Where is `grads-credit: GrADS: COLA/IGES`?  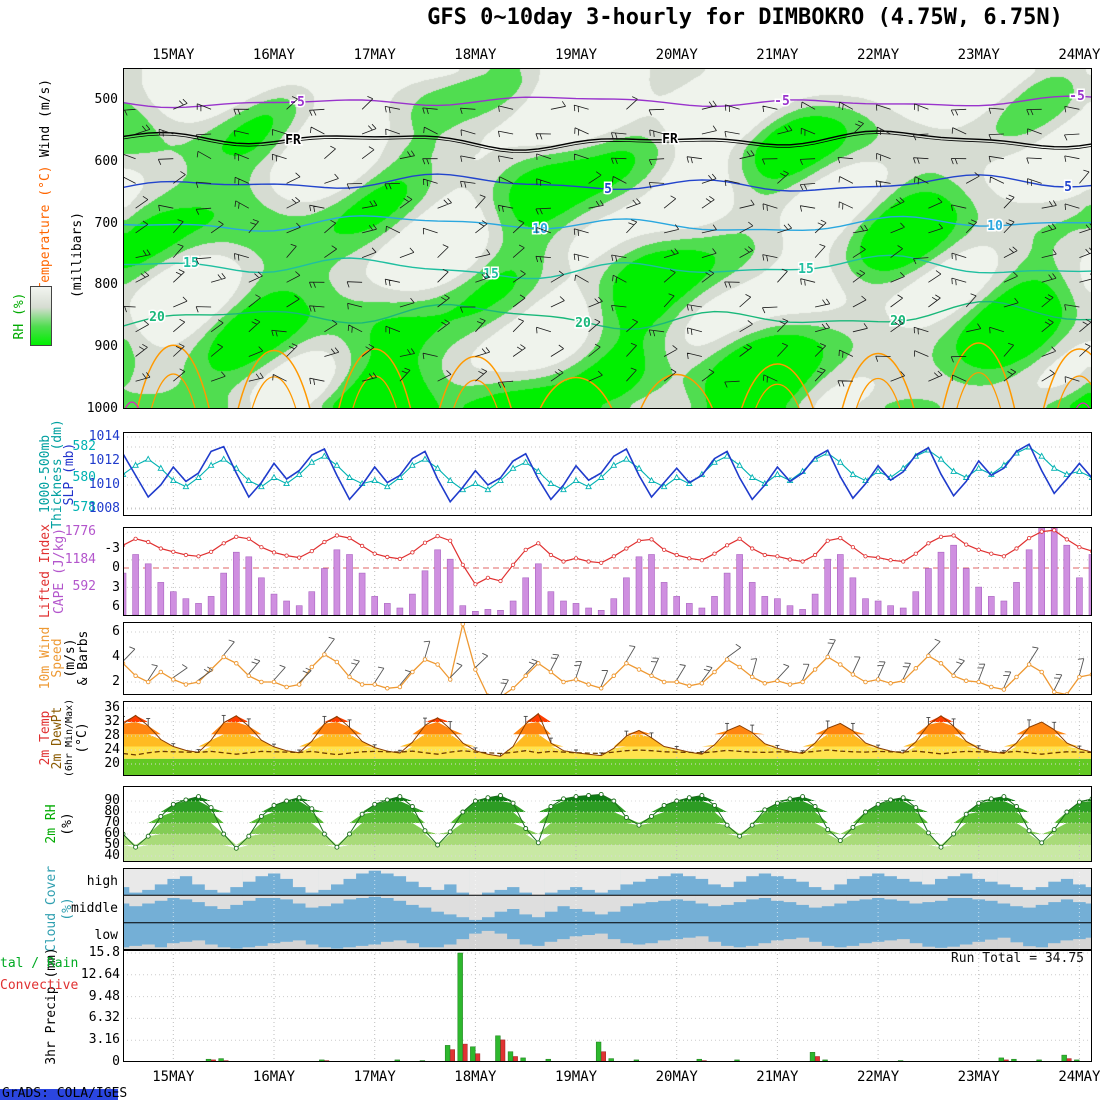
grads-credit: GrADS: COLA/IGES is located at coordinates (65, 1093).